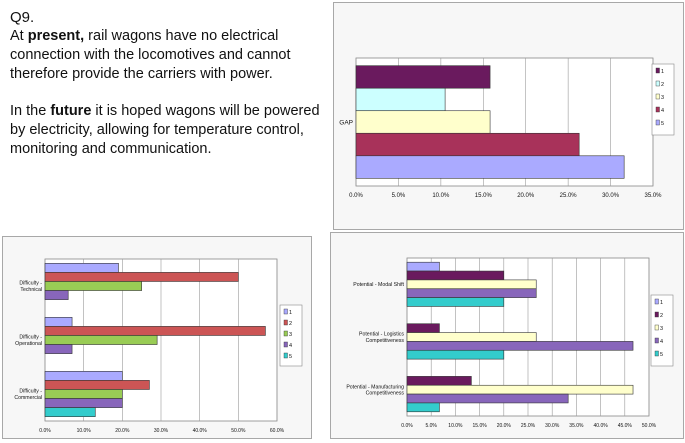  What do you see at coordinates (375, 387) in the screenshot?
I see `category-label-line: Potential - Manufacturing` at bounding box center [375, 387].